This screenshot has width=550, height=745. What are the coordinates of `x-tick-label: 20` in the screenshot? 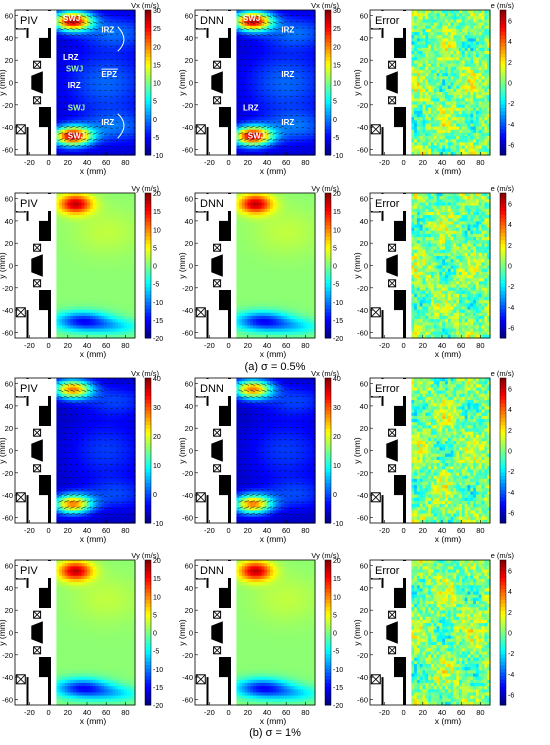 It's located at (423, 162).